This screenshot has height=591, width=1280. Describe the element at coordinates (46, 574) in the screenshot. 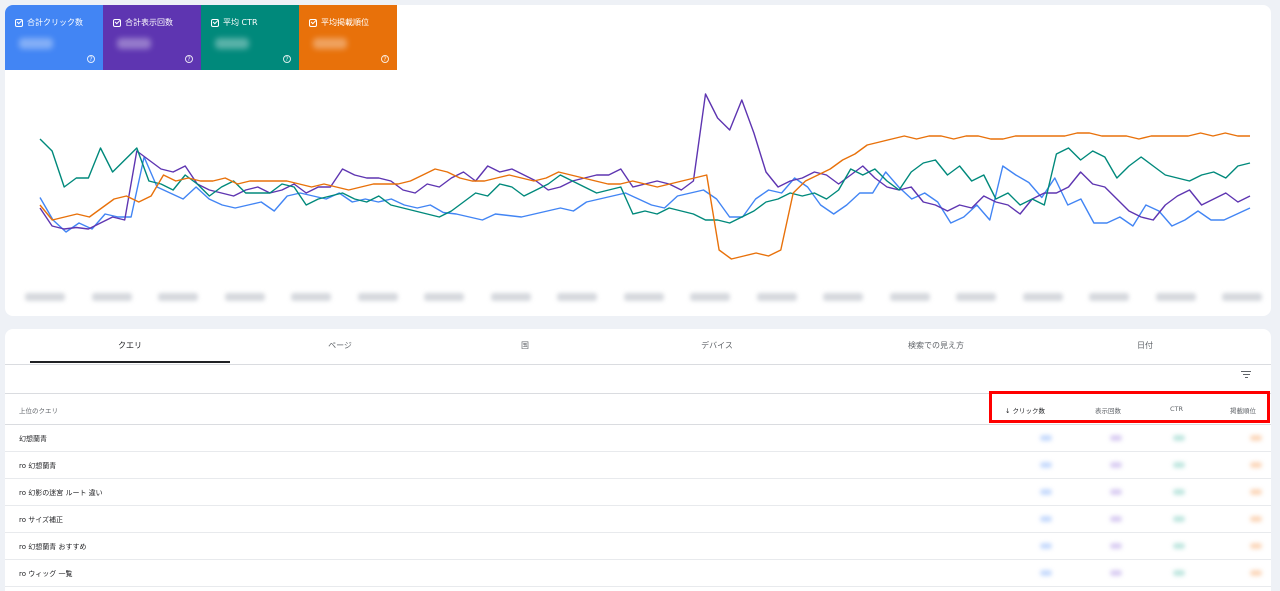

I see `query-text: ro ウィッグ 一覧` at that location.